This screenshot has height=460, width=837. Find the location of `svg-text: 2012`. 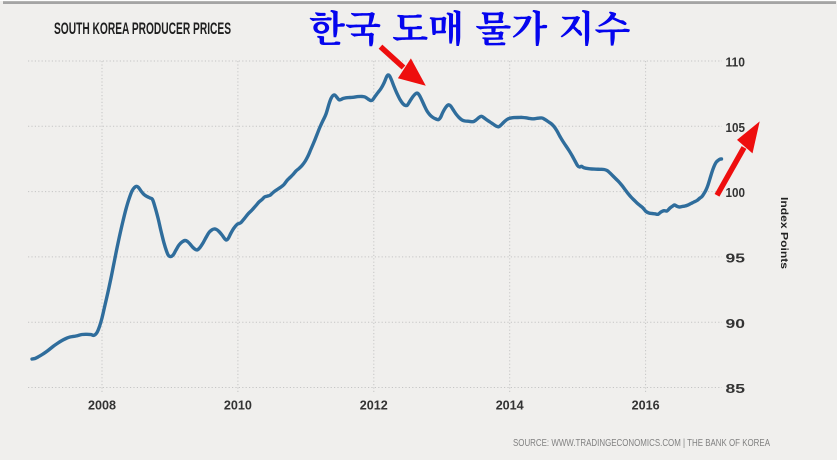

svg-text: 2012 is located at coordinates (374, 404).